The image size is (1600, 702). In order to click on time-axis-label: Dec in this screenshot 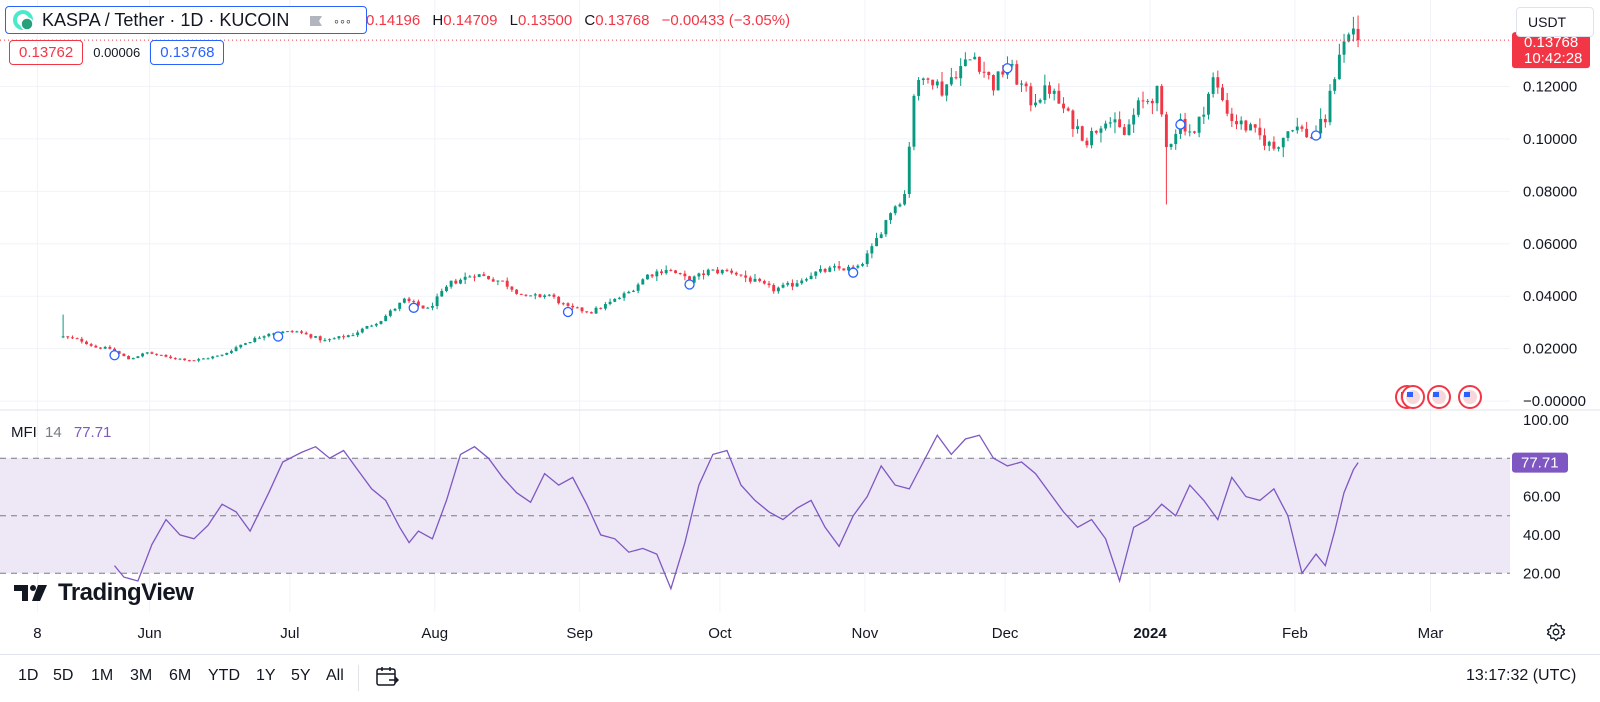, I will do `click(1005, 633)`.